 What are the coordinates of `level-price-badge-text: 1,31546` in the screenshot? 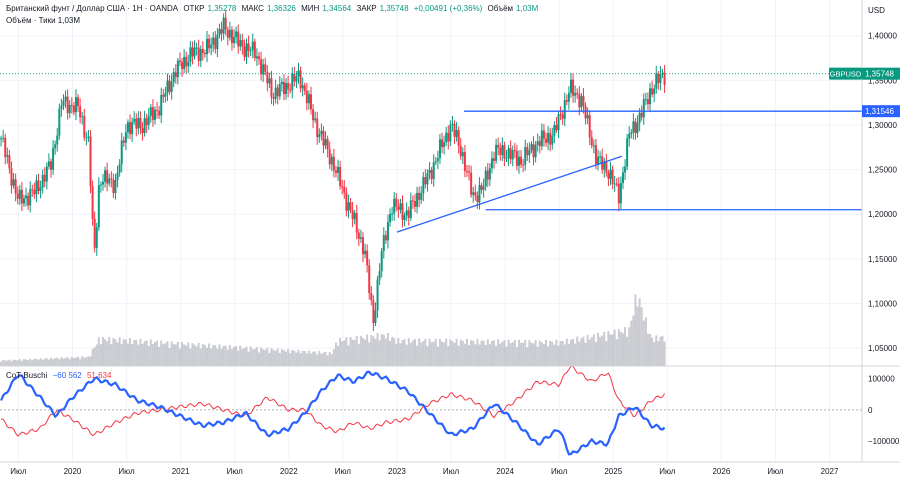 It's located at (879, 111).